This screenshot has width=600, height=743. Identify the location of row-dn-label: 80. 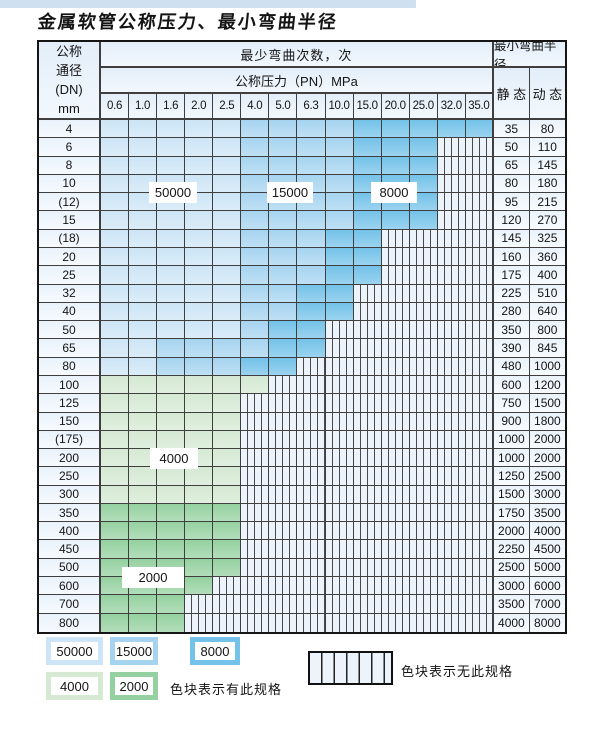
(70, 366).